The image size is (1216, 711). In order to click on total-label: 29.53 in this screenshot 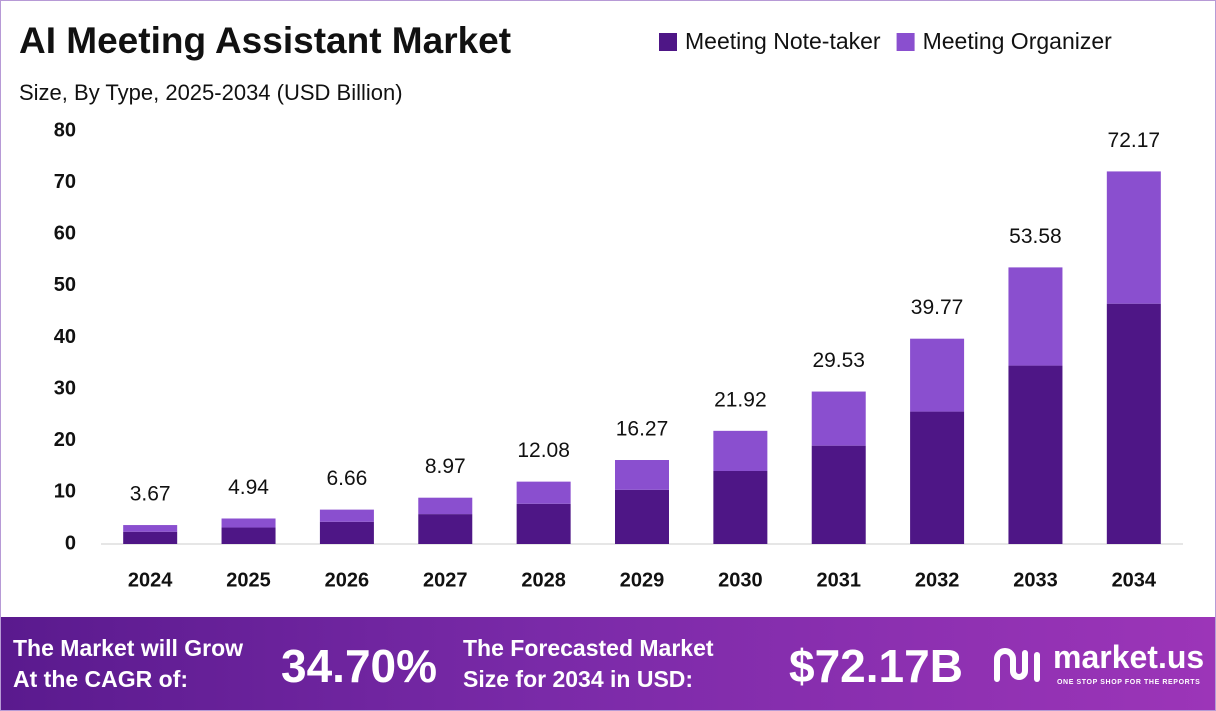, I will do `click(838, 360)`.